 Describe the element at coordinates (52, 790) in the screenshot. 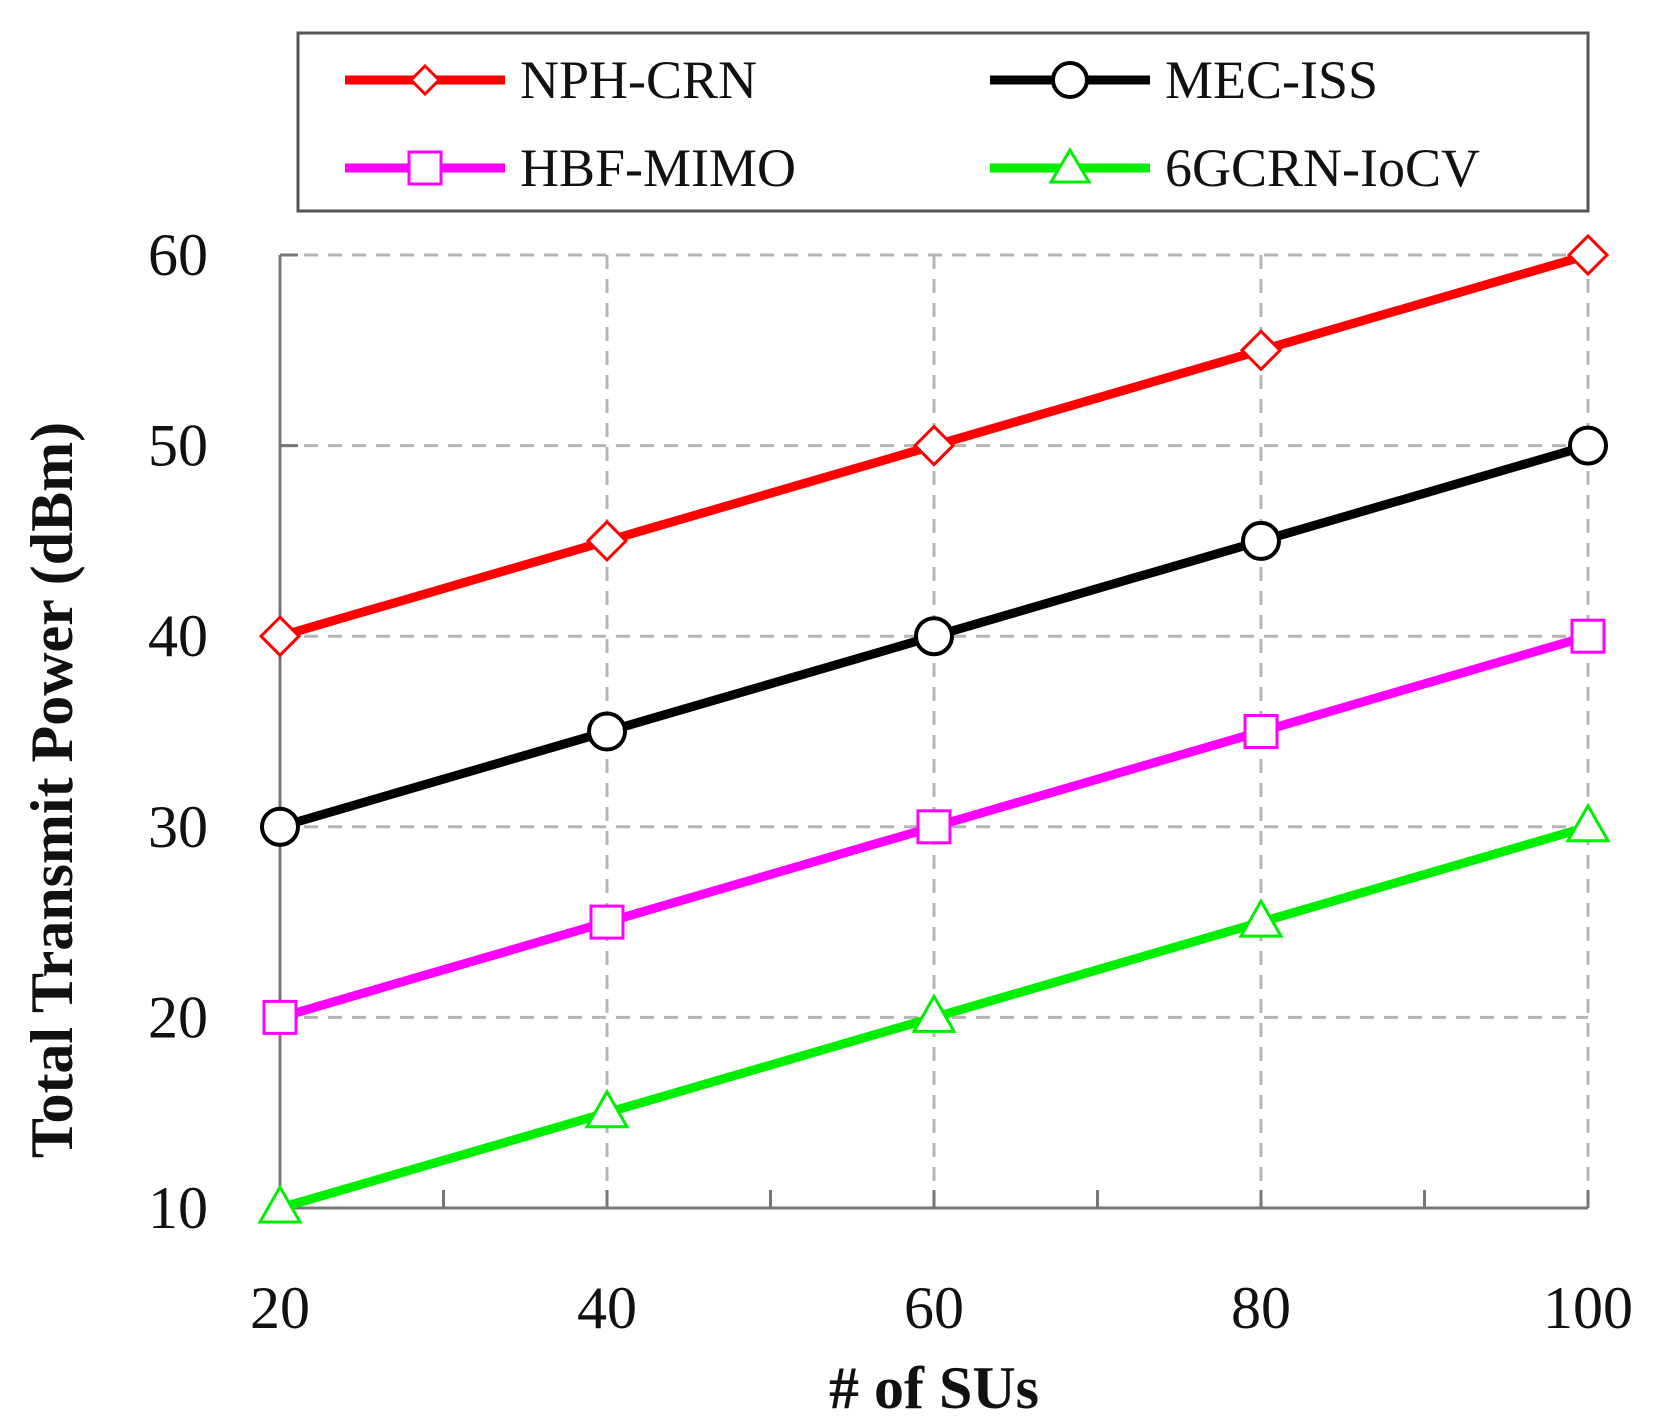

I see `y-axis-title: Total Transmit Power (dBm)` at that location.